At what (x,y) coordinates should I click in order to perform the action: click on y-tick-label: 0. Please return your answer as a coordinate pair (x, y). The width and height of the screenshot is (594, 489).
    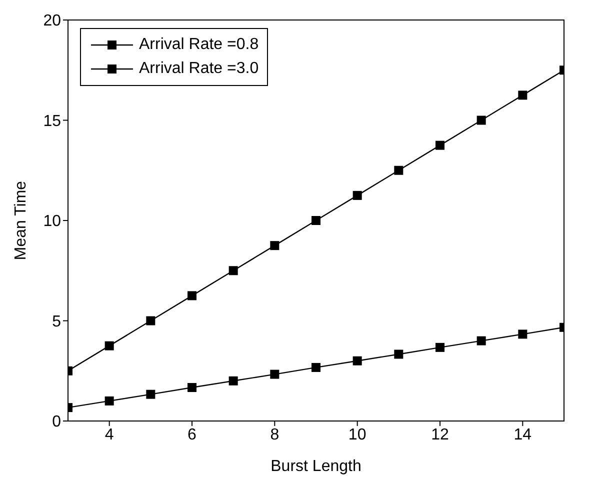
    Looking at the image, I should click on (57, 422).